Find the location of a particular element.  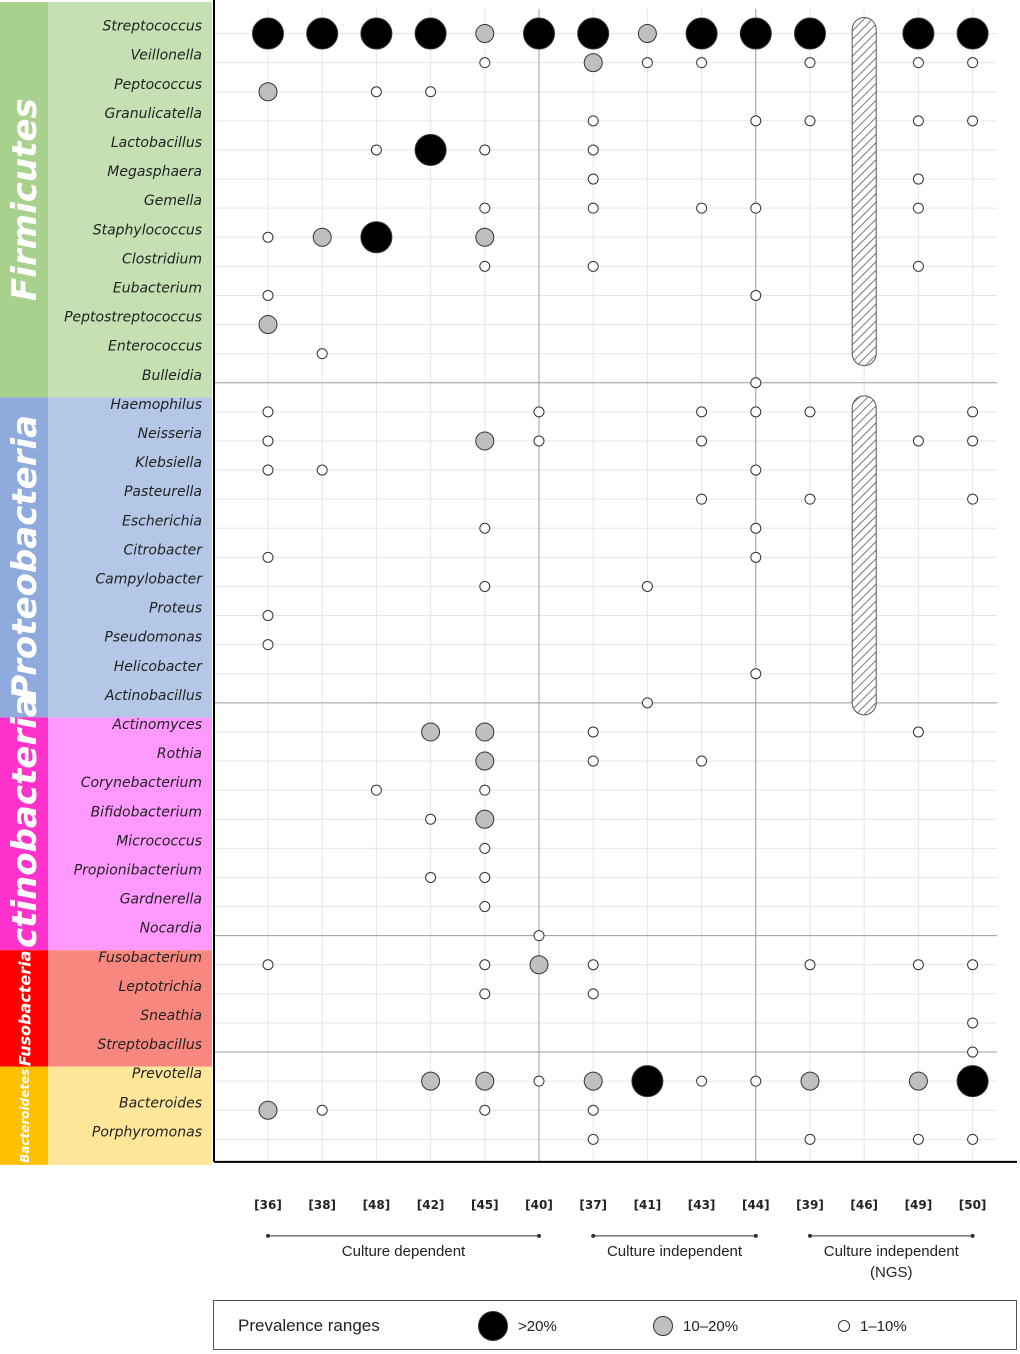

genus-label: Bacteroides is located at coordinates (160, 1103).